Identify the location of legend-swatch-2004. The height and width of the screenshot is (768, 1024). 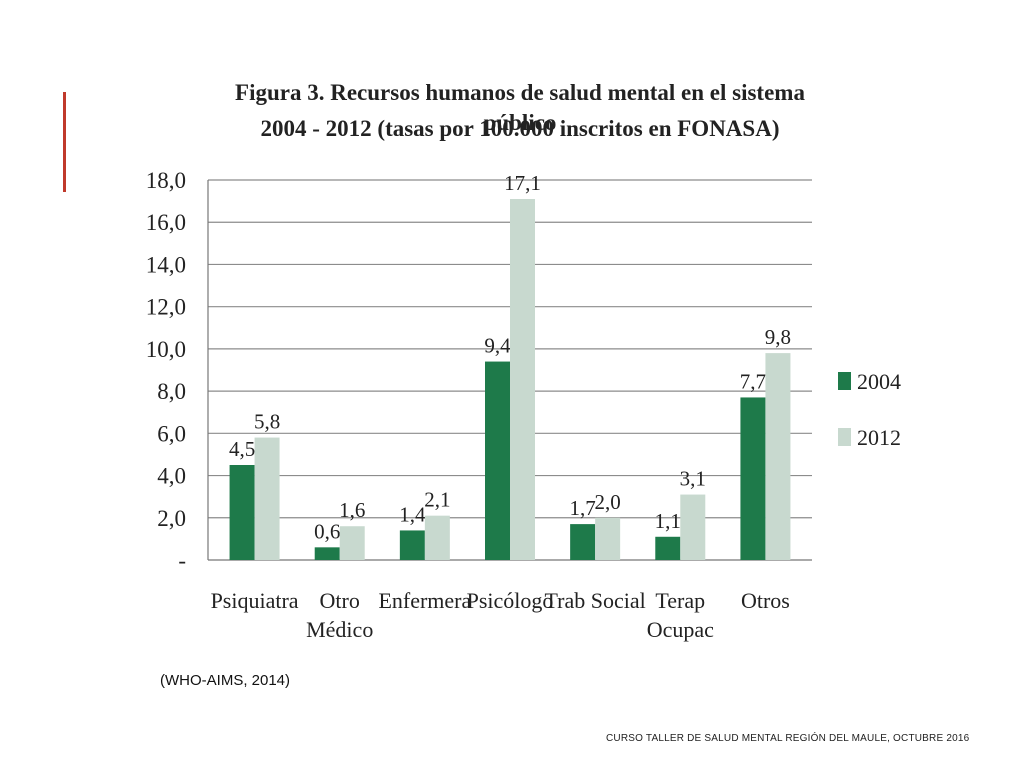
(844, 381).